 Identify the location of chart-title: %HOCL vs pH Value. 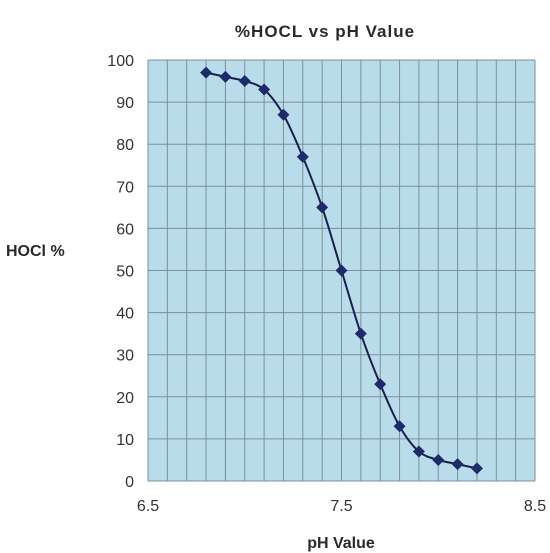
(325, 31).